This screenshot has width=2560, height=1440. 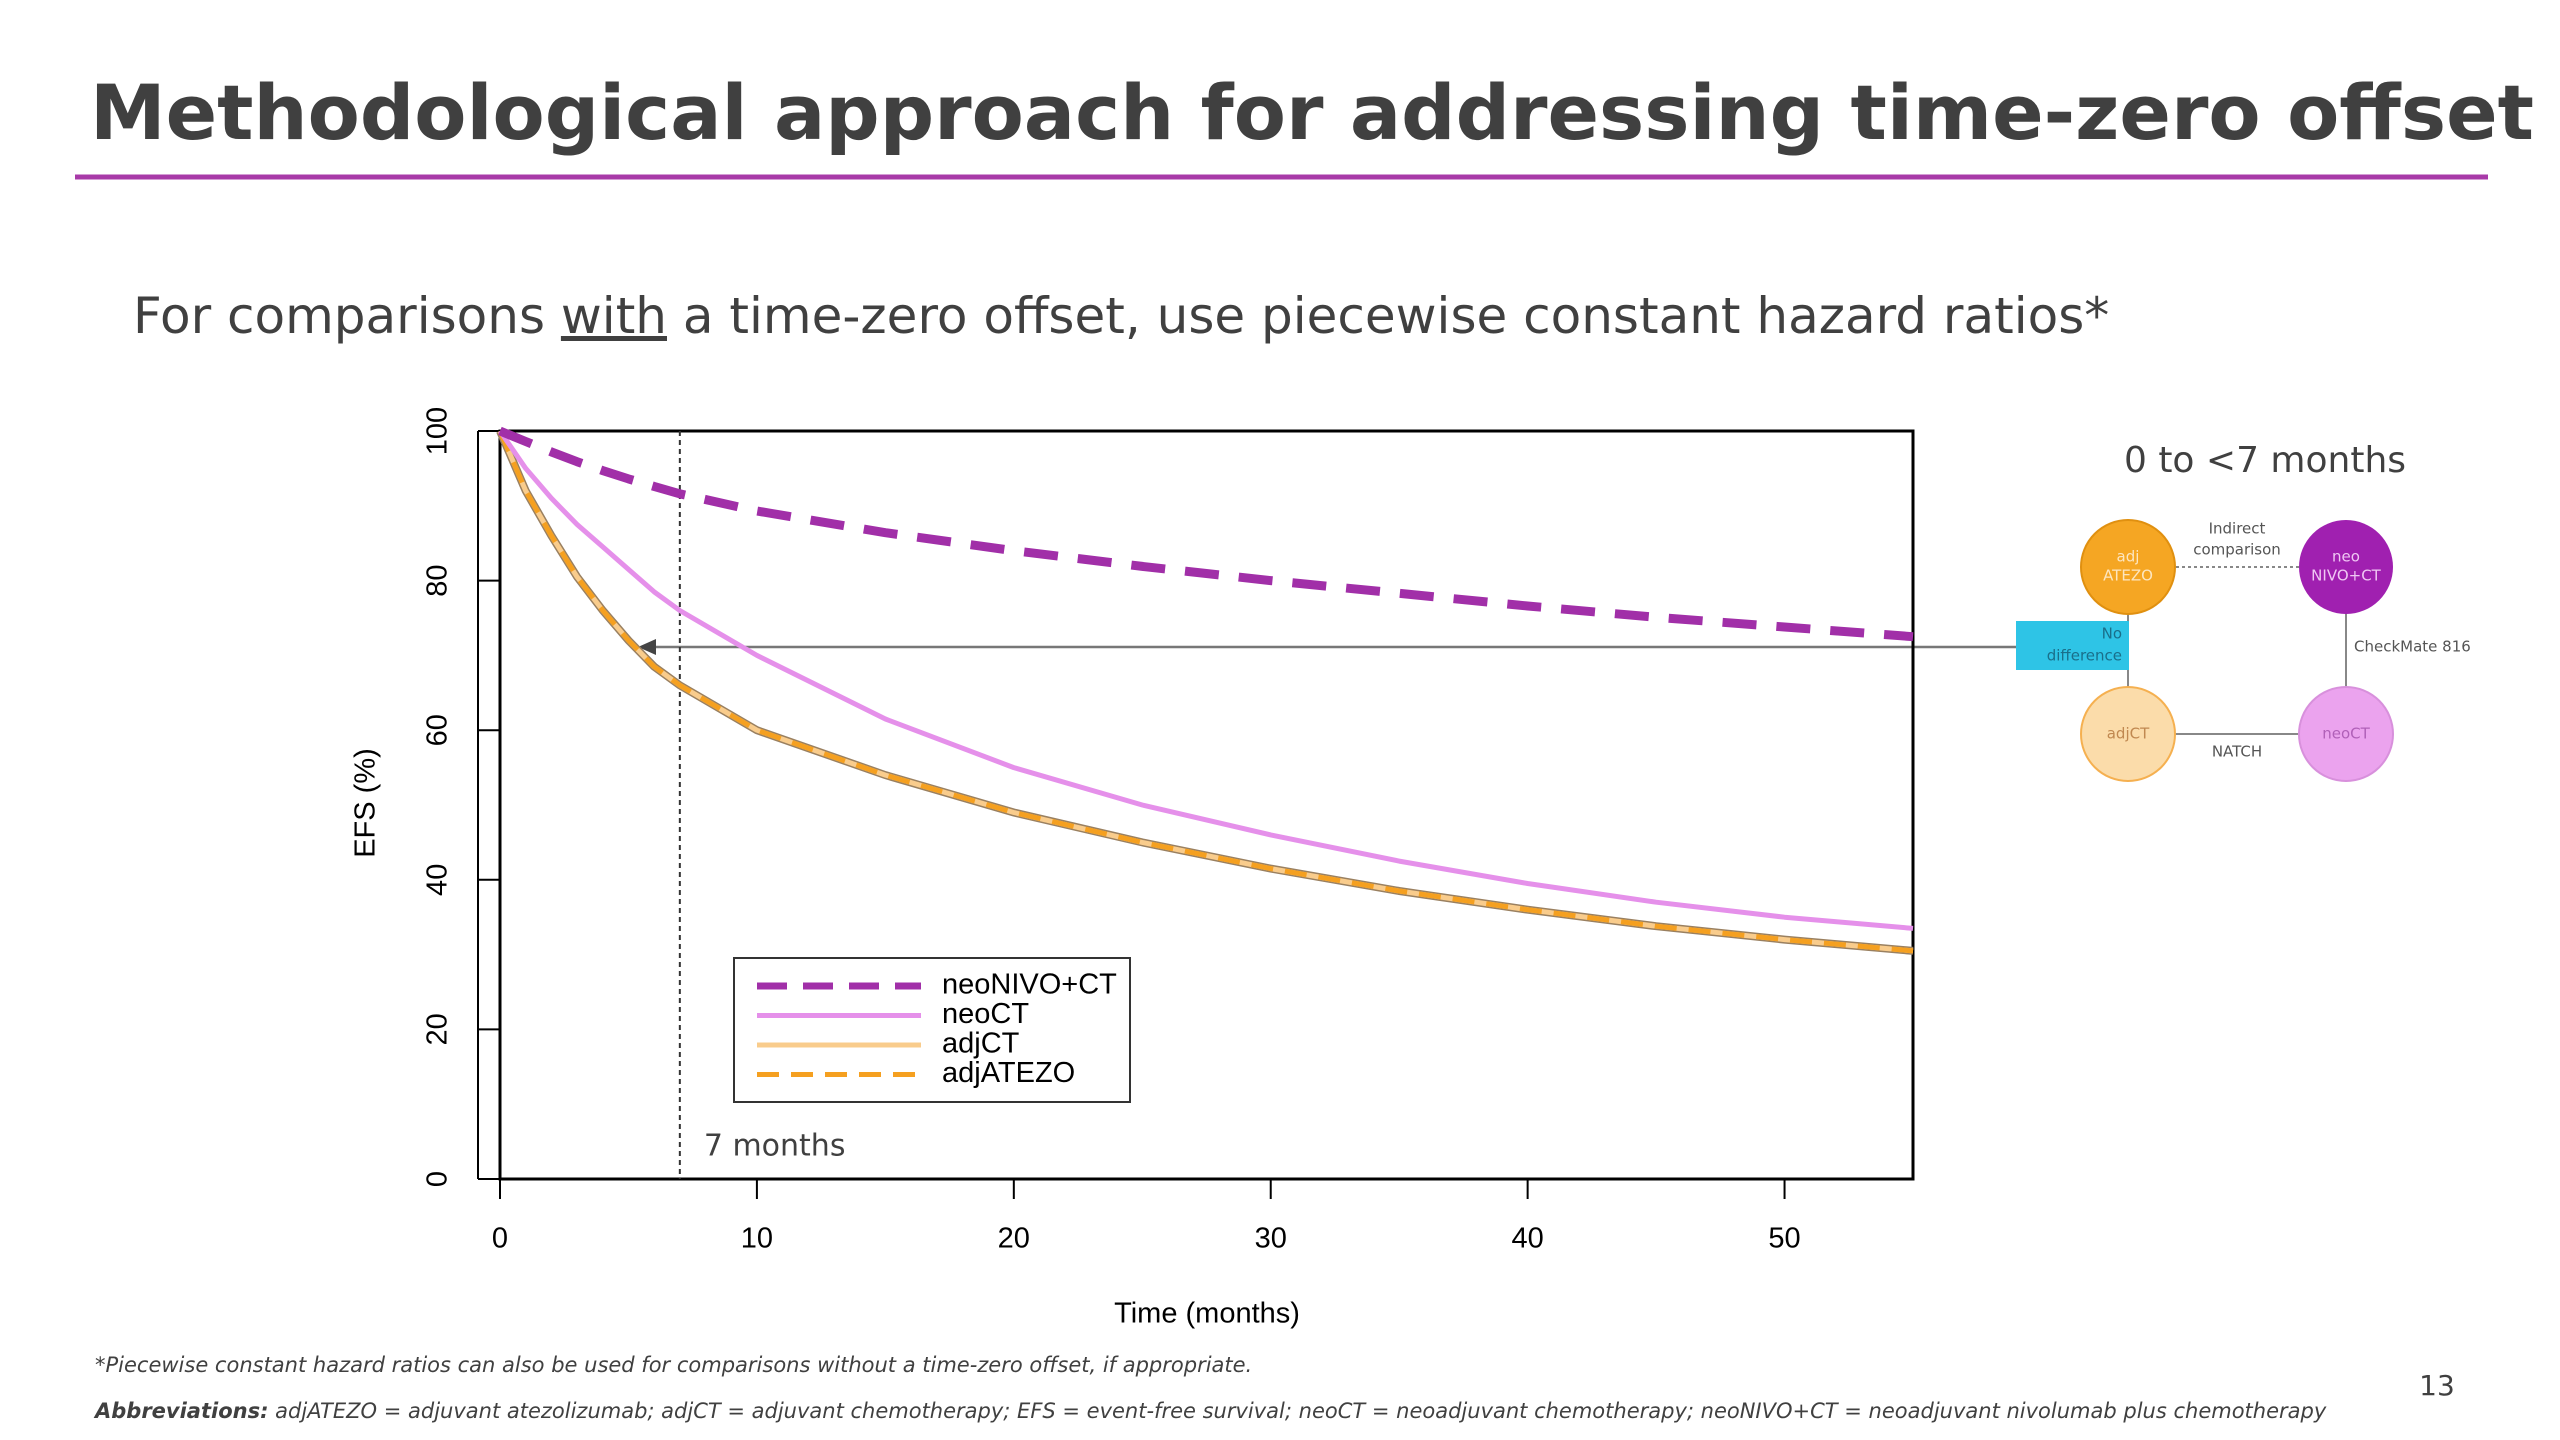 I want to click on legend-label: adjCT, so click(x=981, y=1044).